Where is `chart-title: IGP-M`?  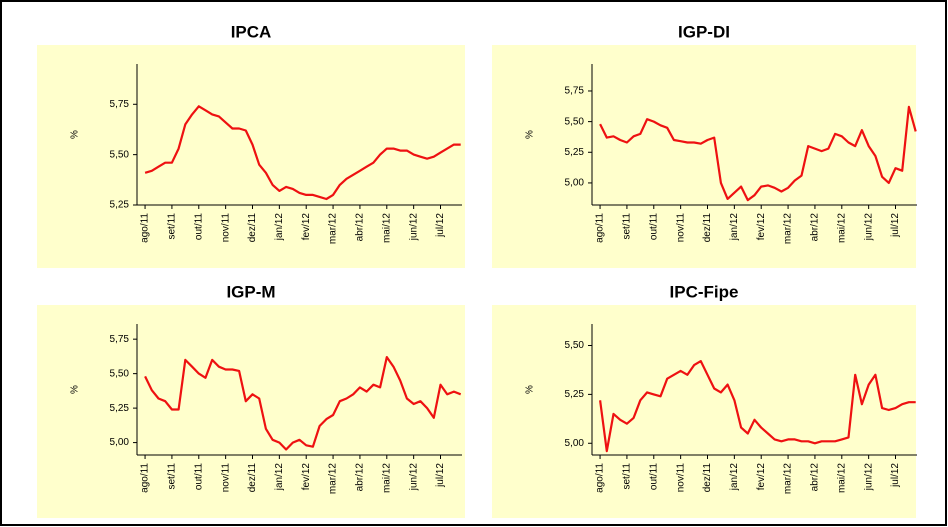
chart-title: IGP-M is located at coordinates (250, 291).